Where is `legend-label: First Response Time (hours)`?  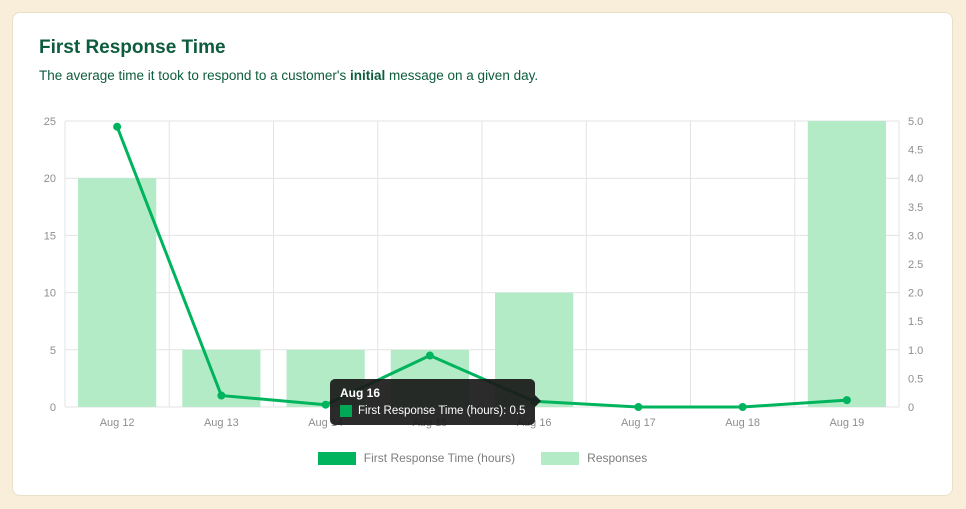
legend-label: First Response Time (hours) is located at coordinates (439, 458).